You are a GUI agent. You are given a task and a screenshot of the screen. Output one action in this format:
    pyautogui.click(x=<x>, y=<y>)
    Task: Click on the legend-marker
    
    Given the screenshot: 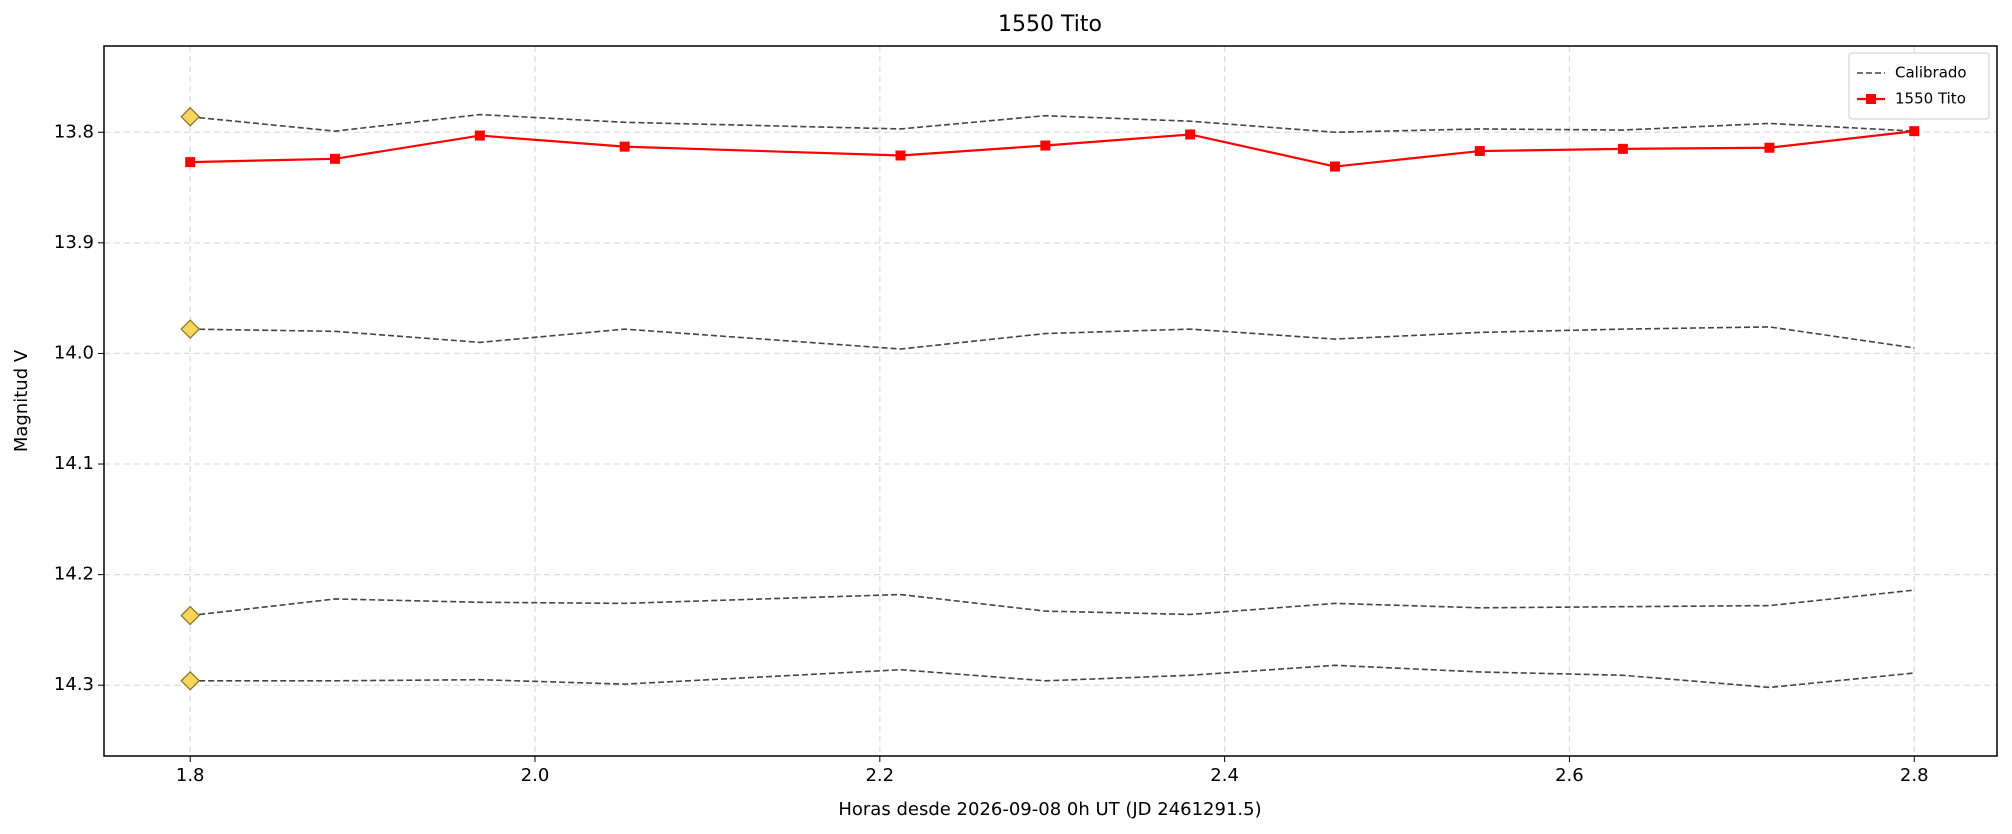 What is the action you would take?
    pyautogui.click(x=1871, y=99)
    